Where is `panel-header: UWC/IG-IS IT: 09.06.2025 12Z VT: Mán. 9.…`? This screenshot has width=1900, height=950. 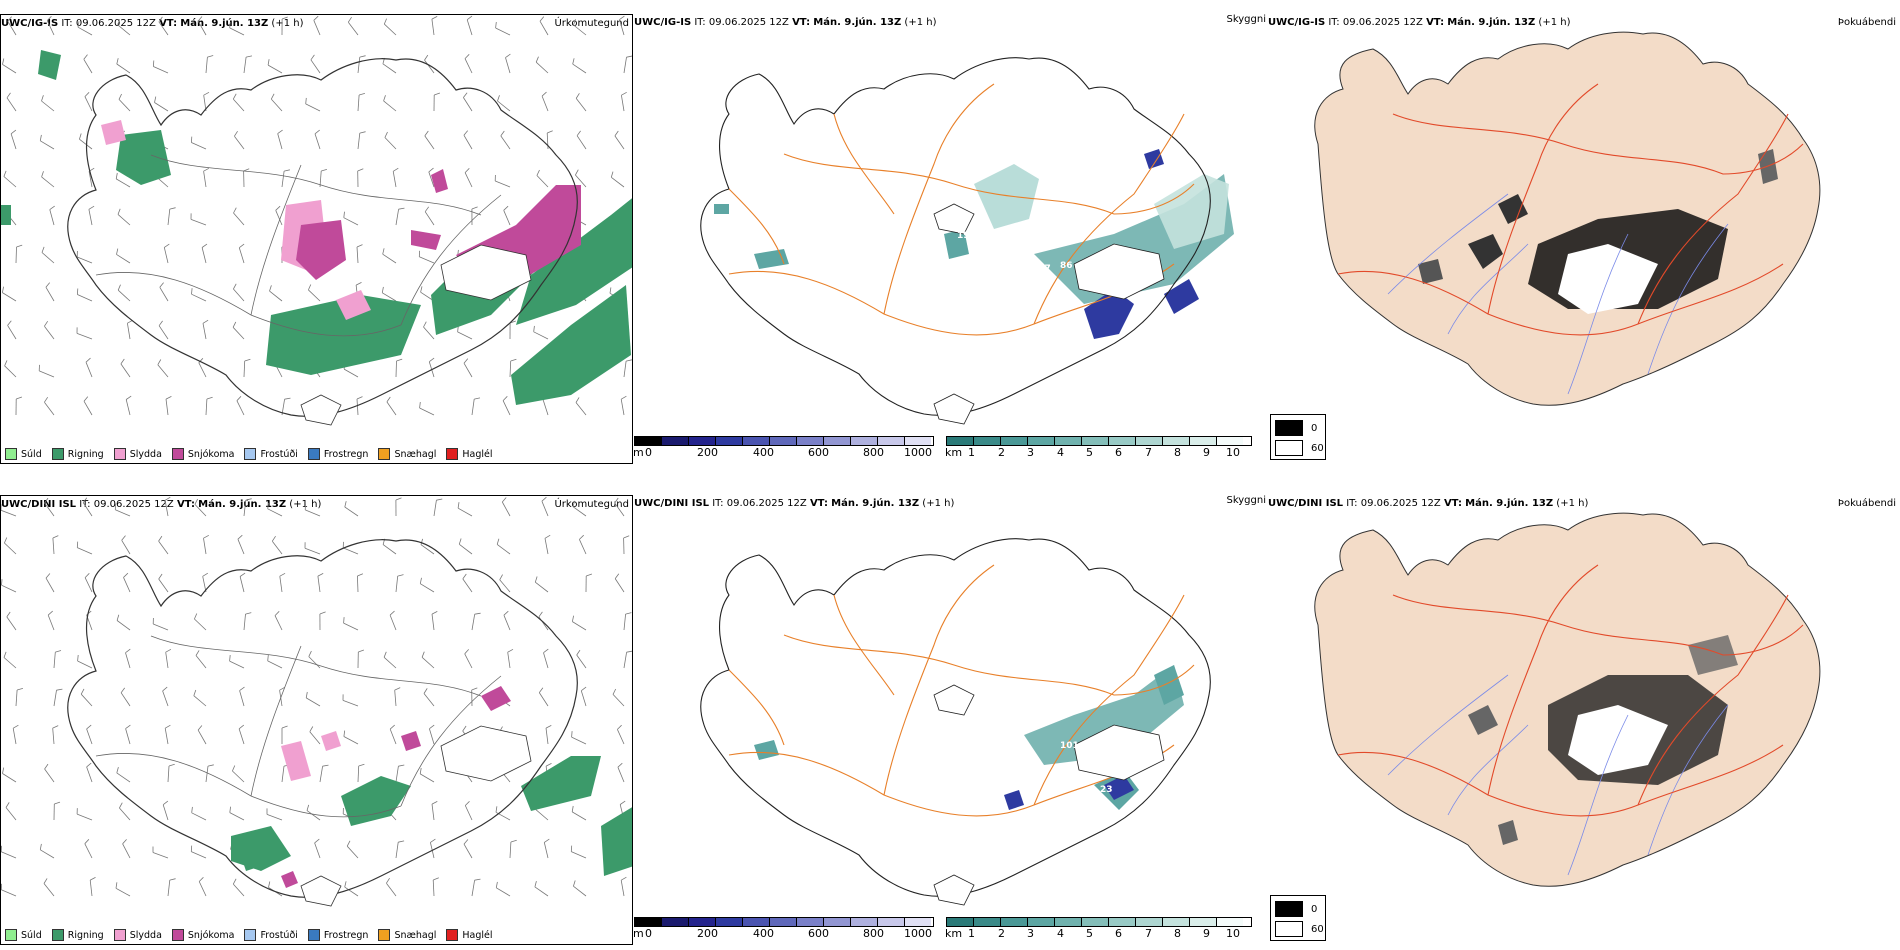
panel-header: UWC/IG-IS IT: 09.06.2025 12Z VT: Mán. 9.… is located at coordinates (152, 23).